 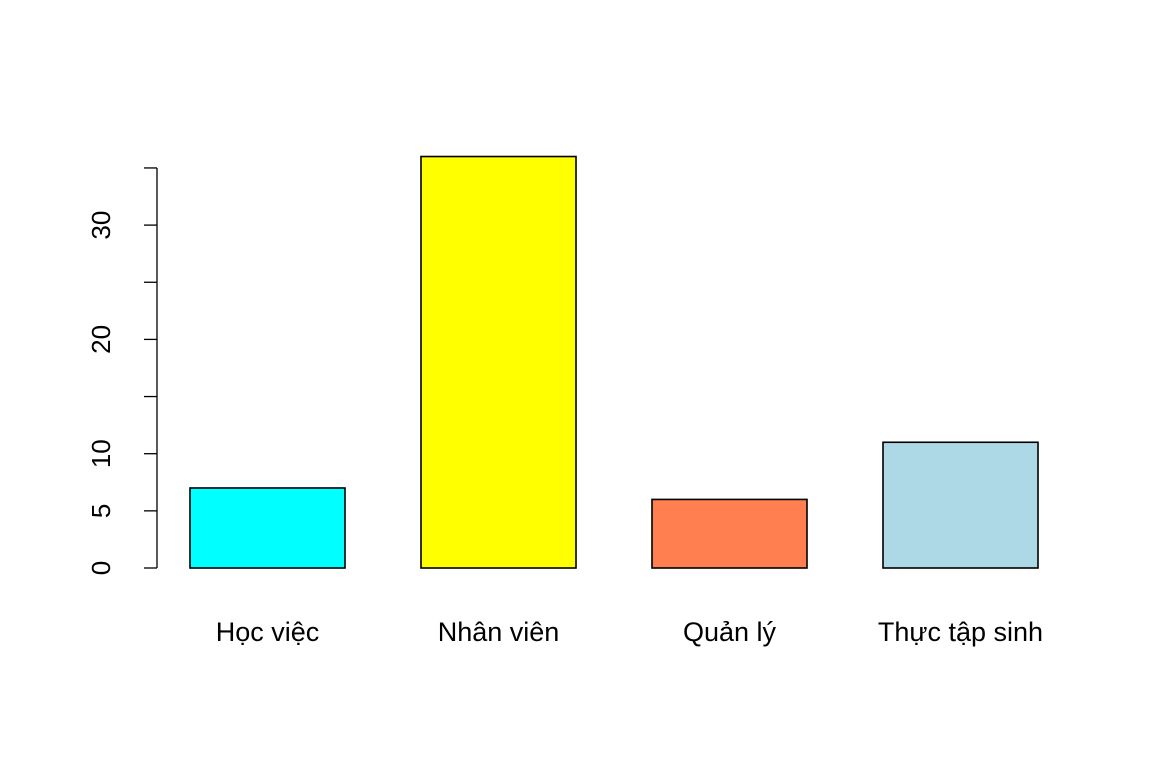 What do you see at coordinates (101, 453) in the screenshot?
I see `y-tick-label: 10` at bounding box center [101, 453].